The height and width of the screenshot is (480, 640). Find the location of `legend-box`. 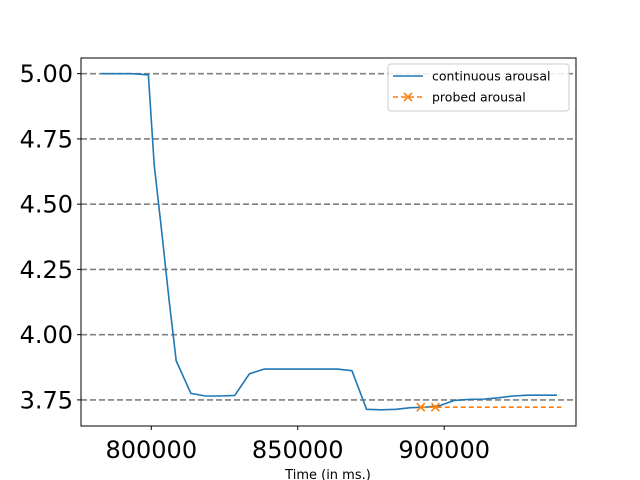

legend-box is located at coordinates (478, 87).